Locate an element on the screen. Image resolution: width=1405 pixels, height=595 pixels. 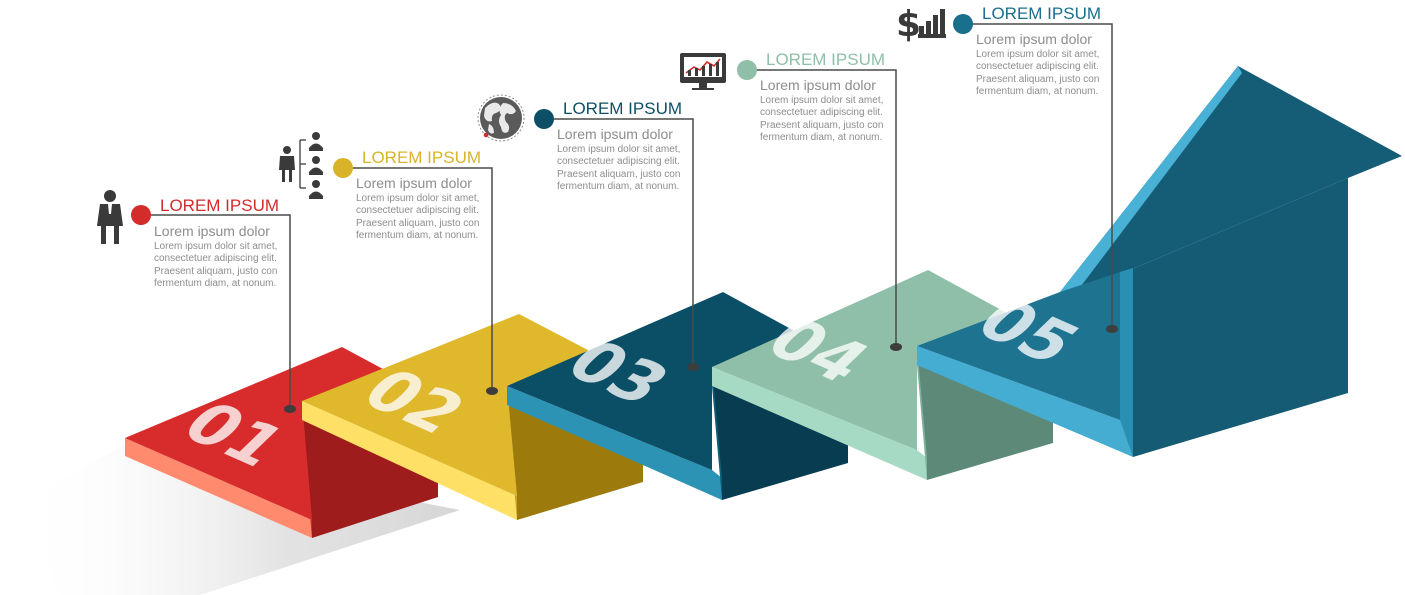
step-03-anchor-dot is located at coordinates (693, 367).